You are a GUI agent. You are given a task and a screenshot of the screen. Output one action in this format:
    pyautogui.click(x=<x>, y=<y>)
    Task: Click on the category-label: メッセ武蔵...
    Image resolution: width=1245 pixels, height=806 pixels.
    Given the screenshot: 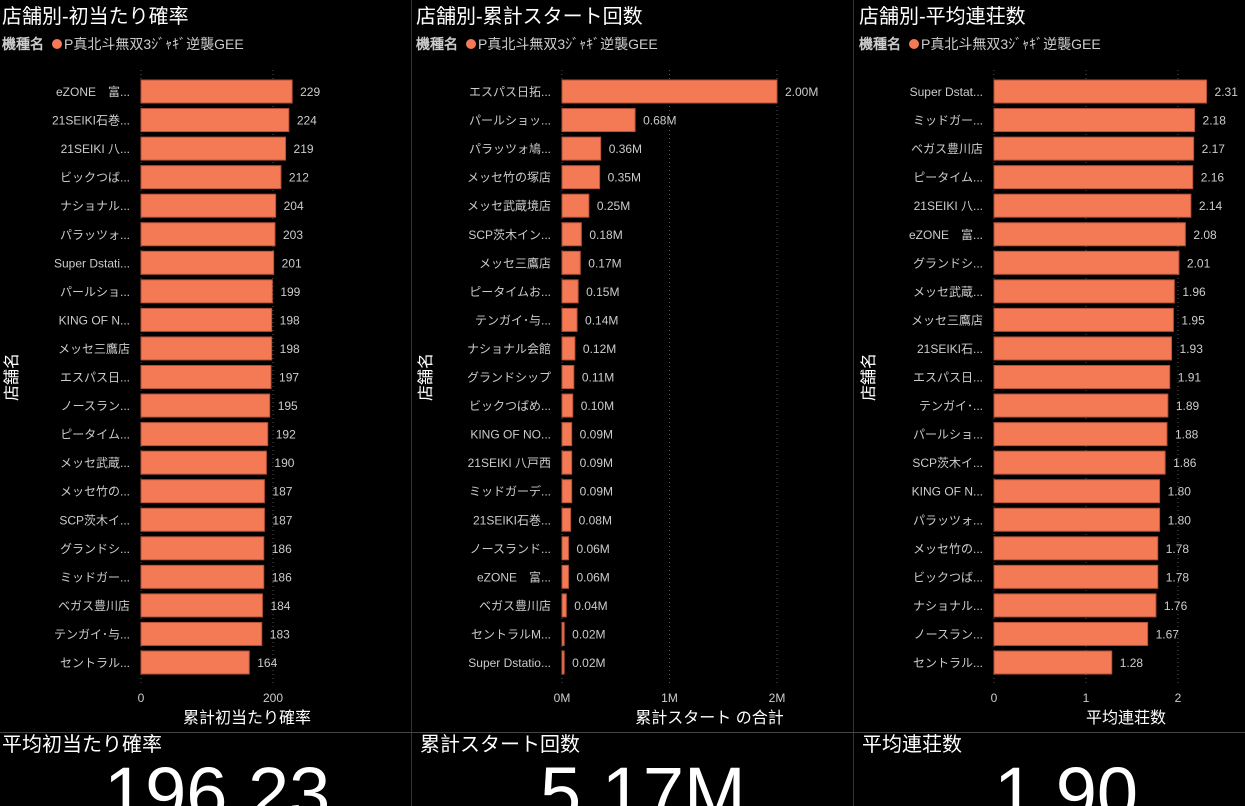 What is the action you would take?
    pyautogui.click(x=95, y=463)
    